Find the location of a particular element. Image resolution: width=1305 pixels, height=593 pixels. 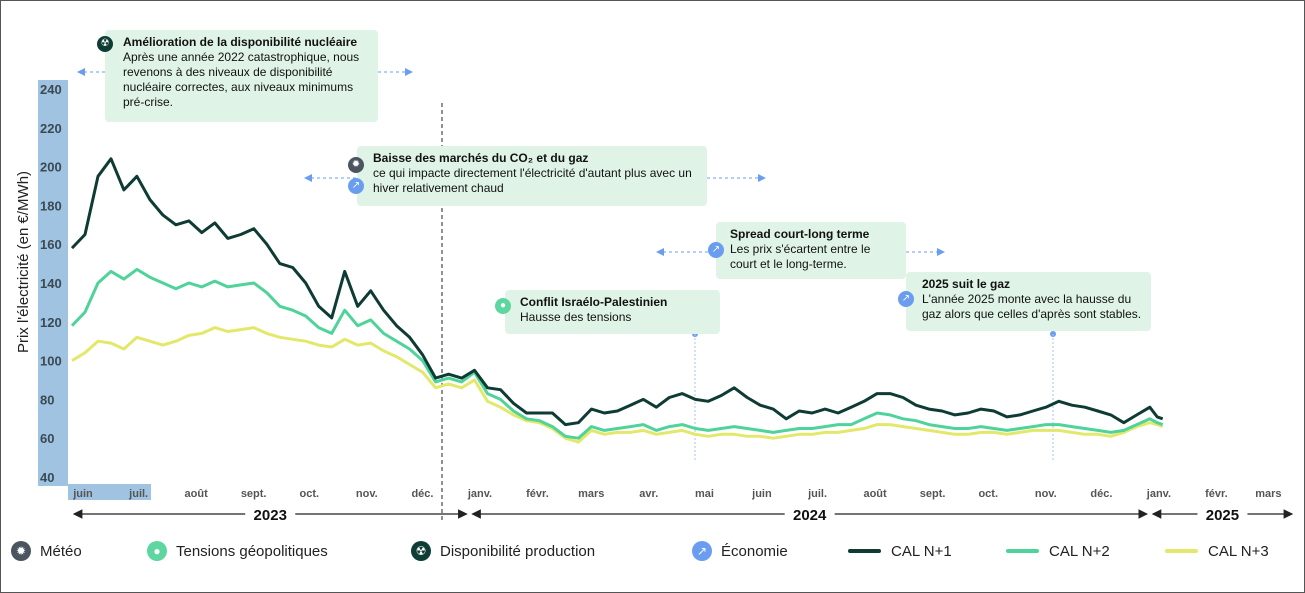

legend-n2-label: CAL N+2 is located at coordinates (1079, 551).